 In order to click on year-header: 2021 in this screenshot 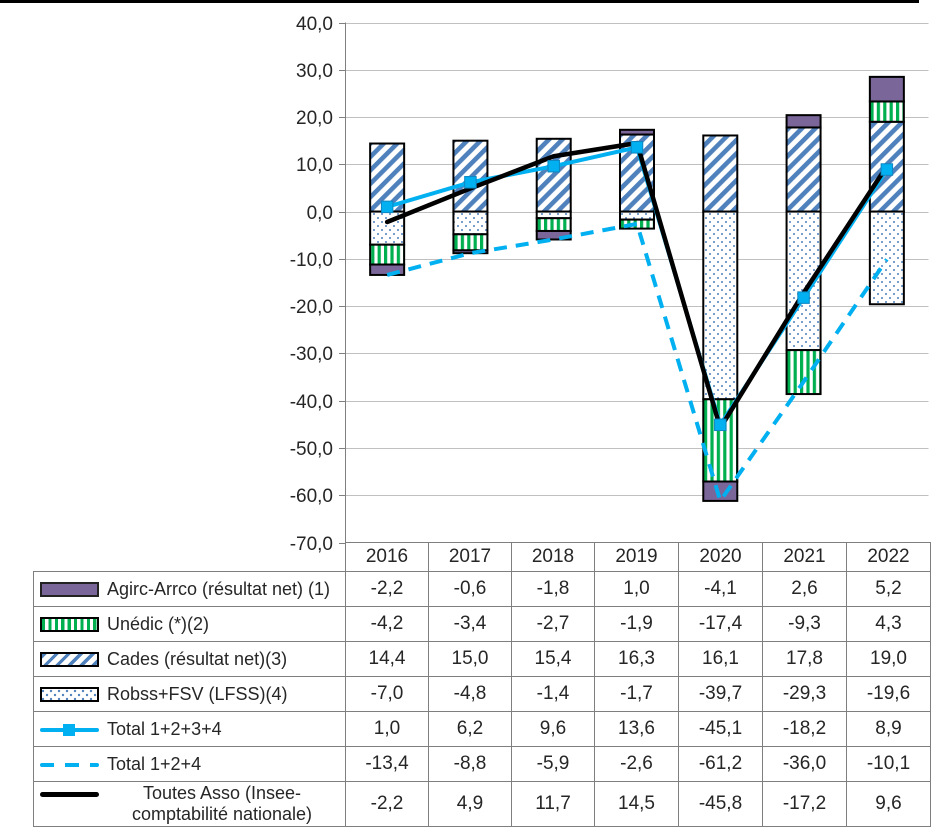, I will do `click(804, 557)`.